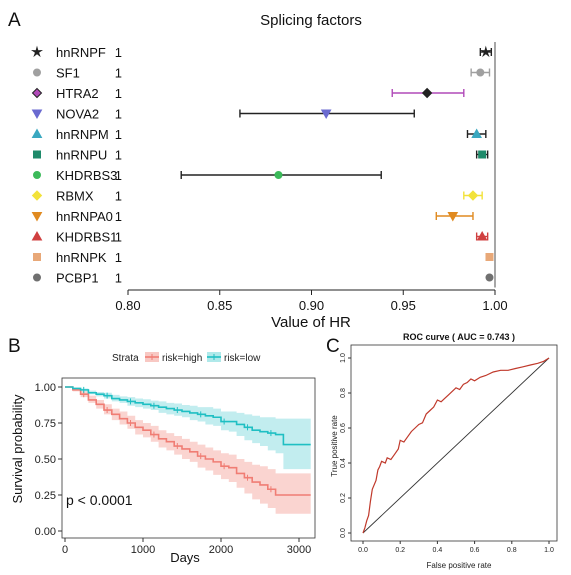 The image size is (571, 575). I want to click on row-label: NOVA2, so click(77, 114).